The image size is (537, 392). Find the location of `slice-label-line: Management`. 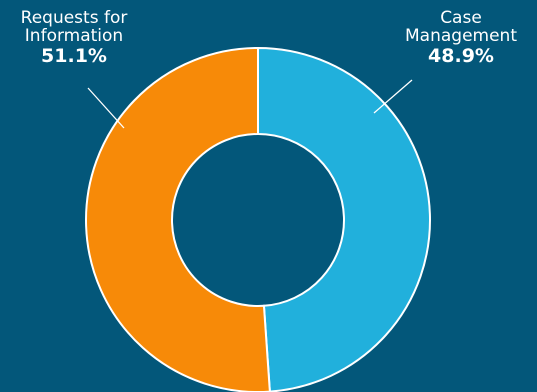

slice-label-line: Management is located at coordinates (461, 36).